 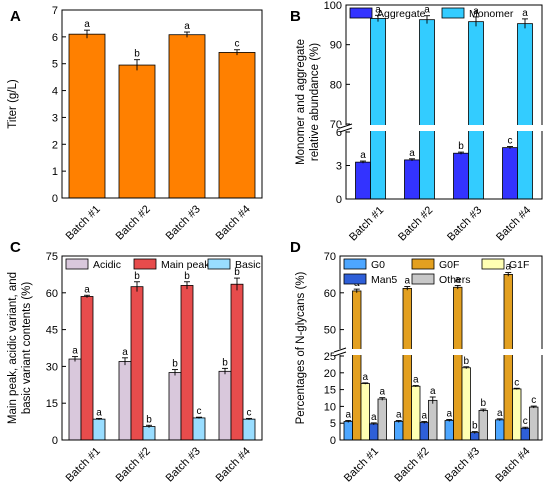 What do you see at coordinates (162, 354) in the screenshot?
I see `panel-c-bars: a a a a b b b b c b b c` at bounding box center [162, 354].